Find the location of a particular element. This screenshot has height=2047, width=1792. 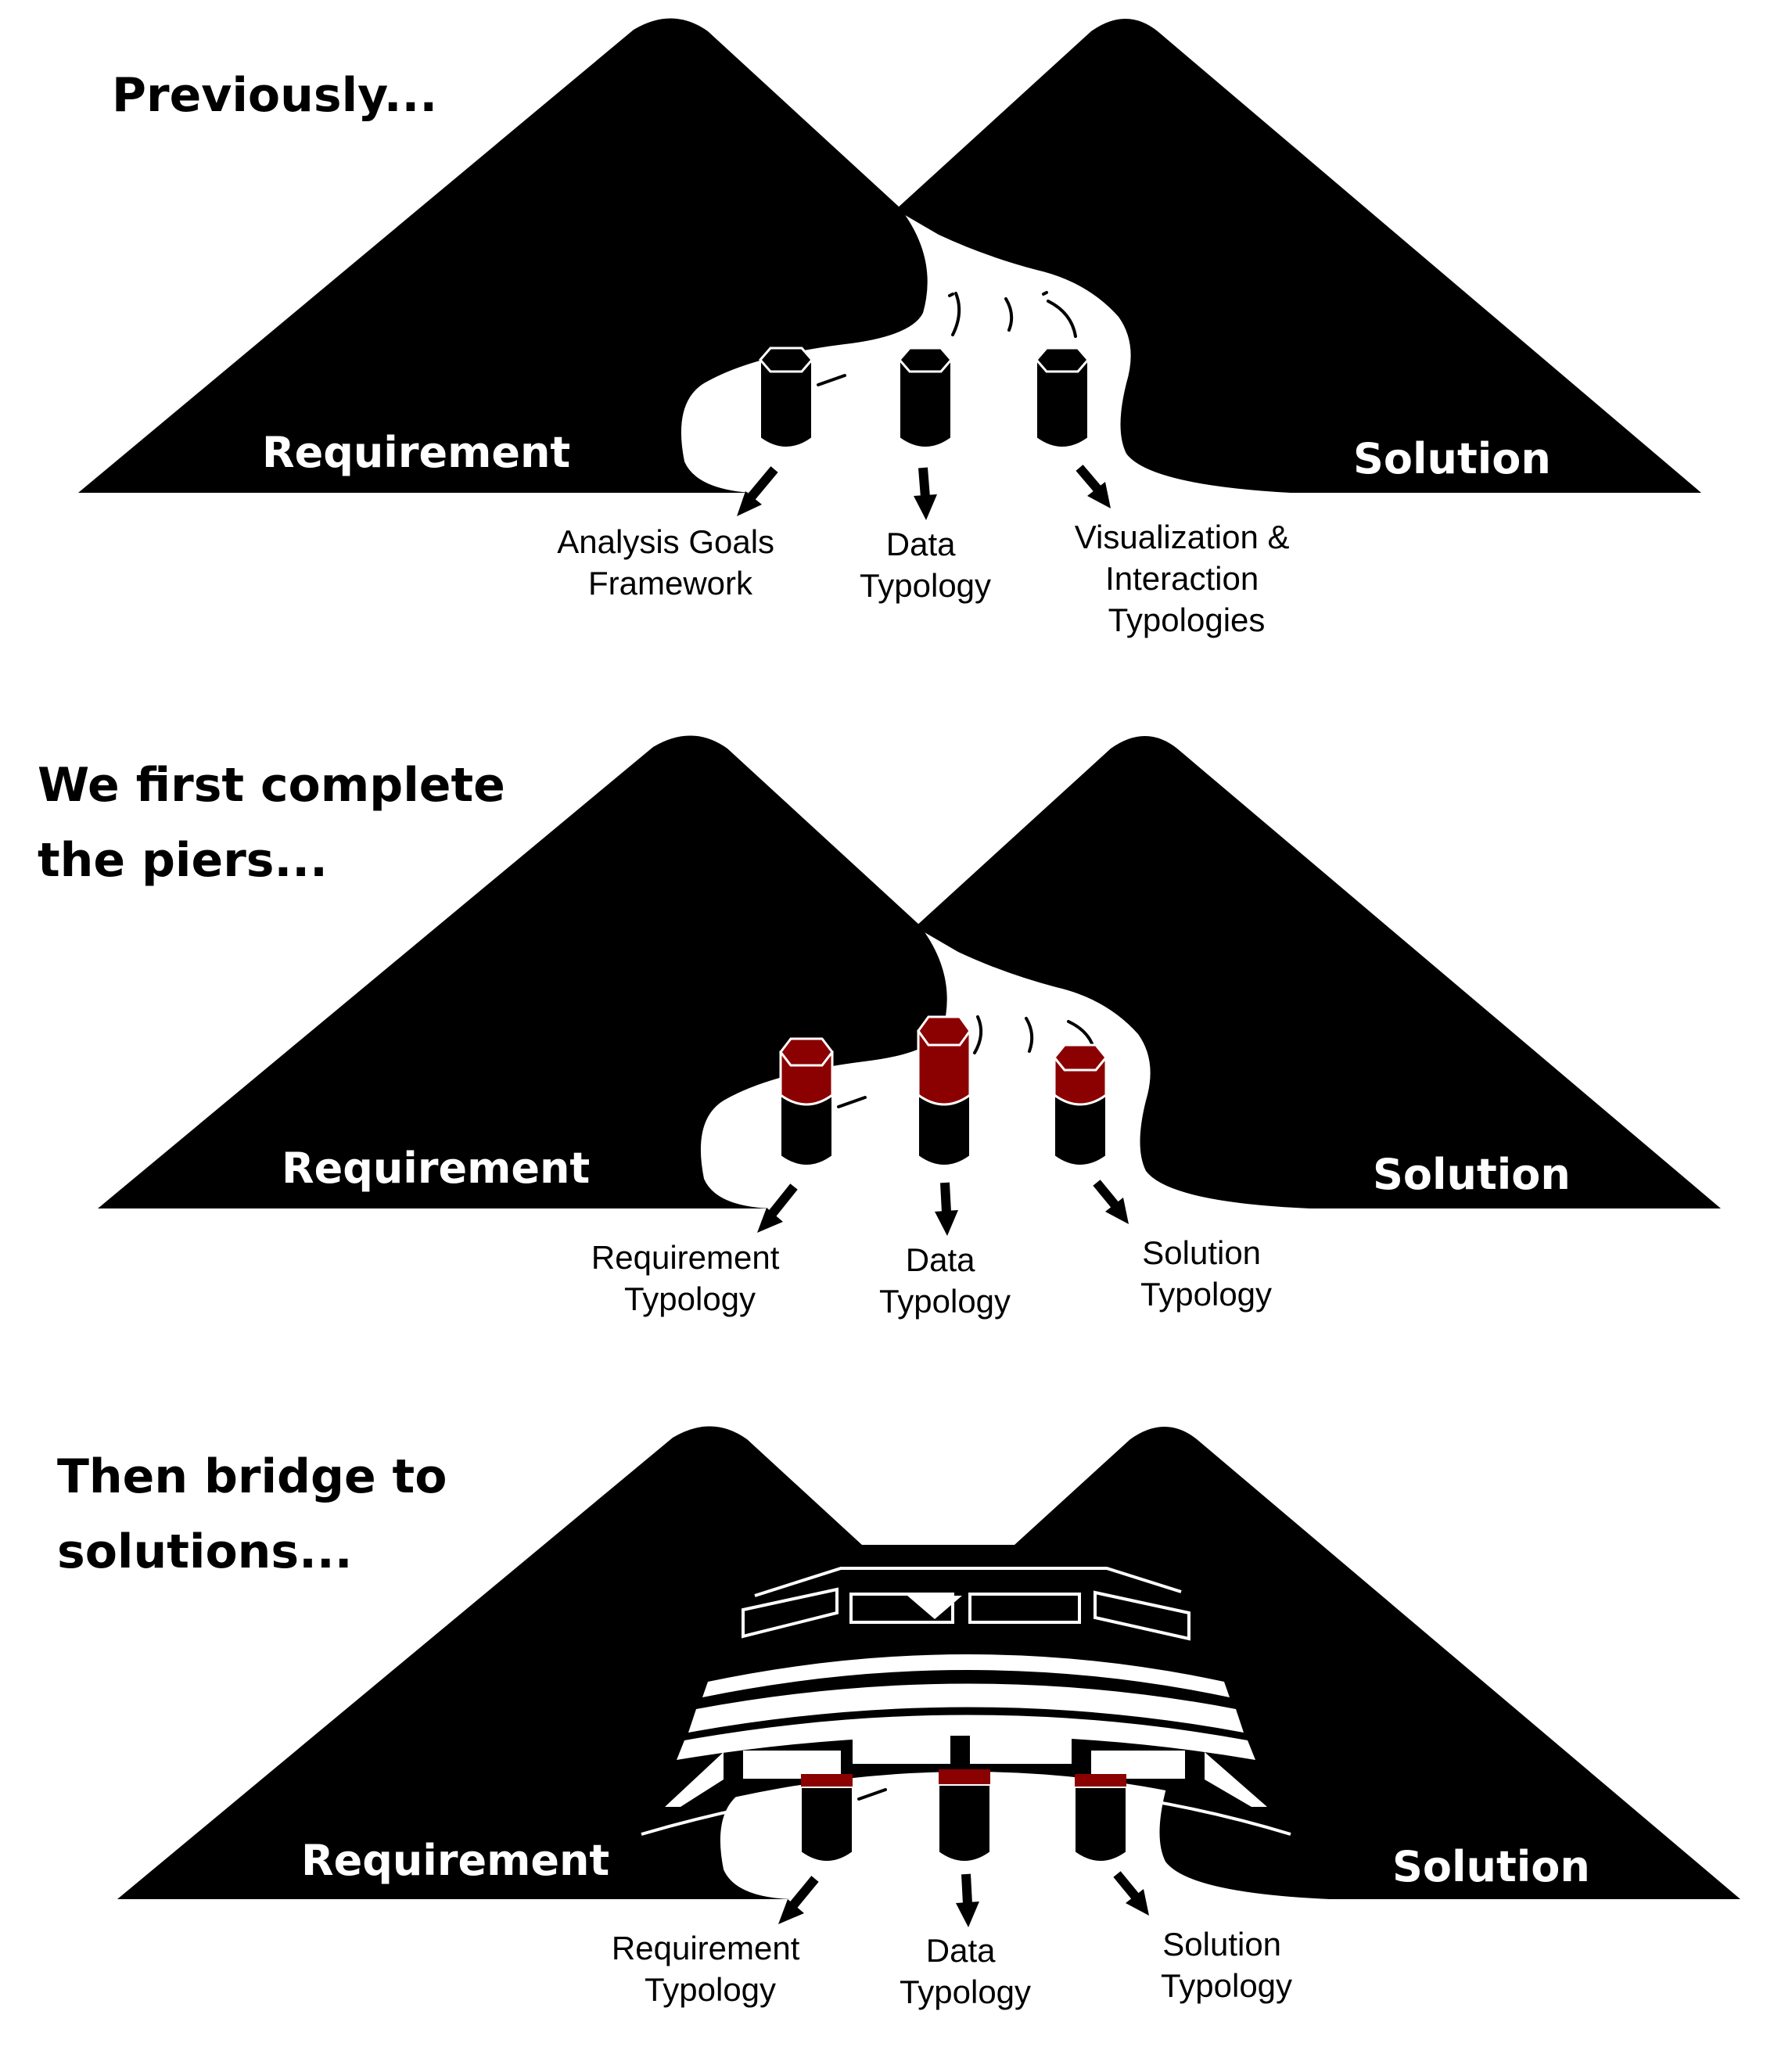

pier-analysis-goals is located at coordinates (786, 397).